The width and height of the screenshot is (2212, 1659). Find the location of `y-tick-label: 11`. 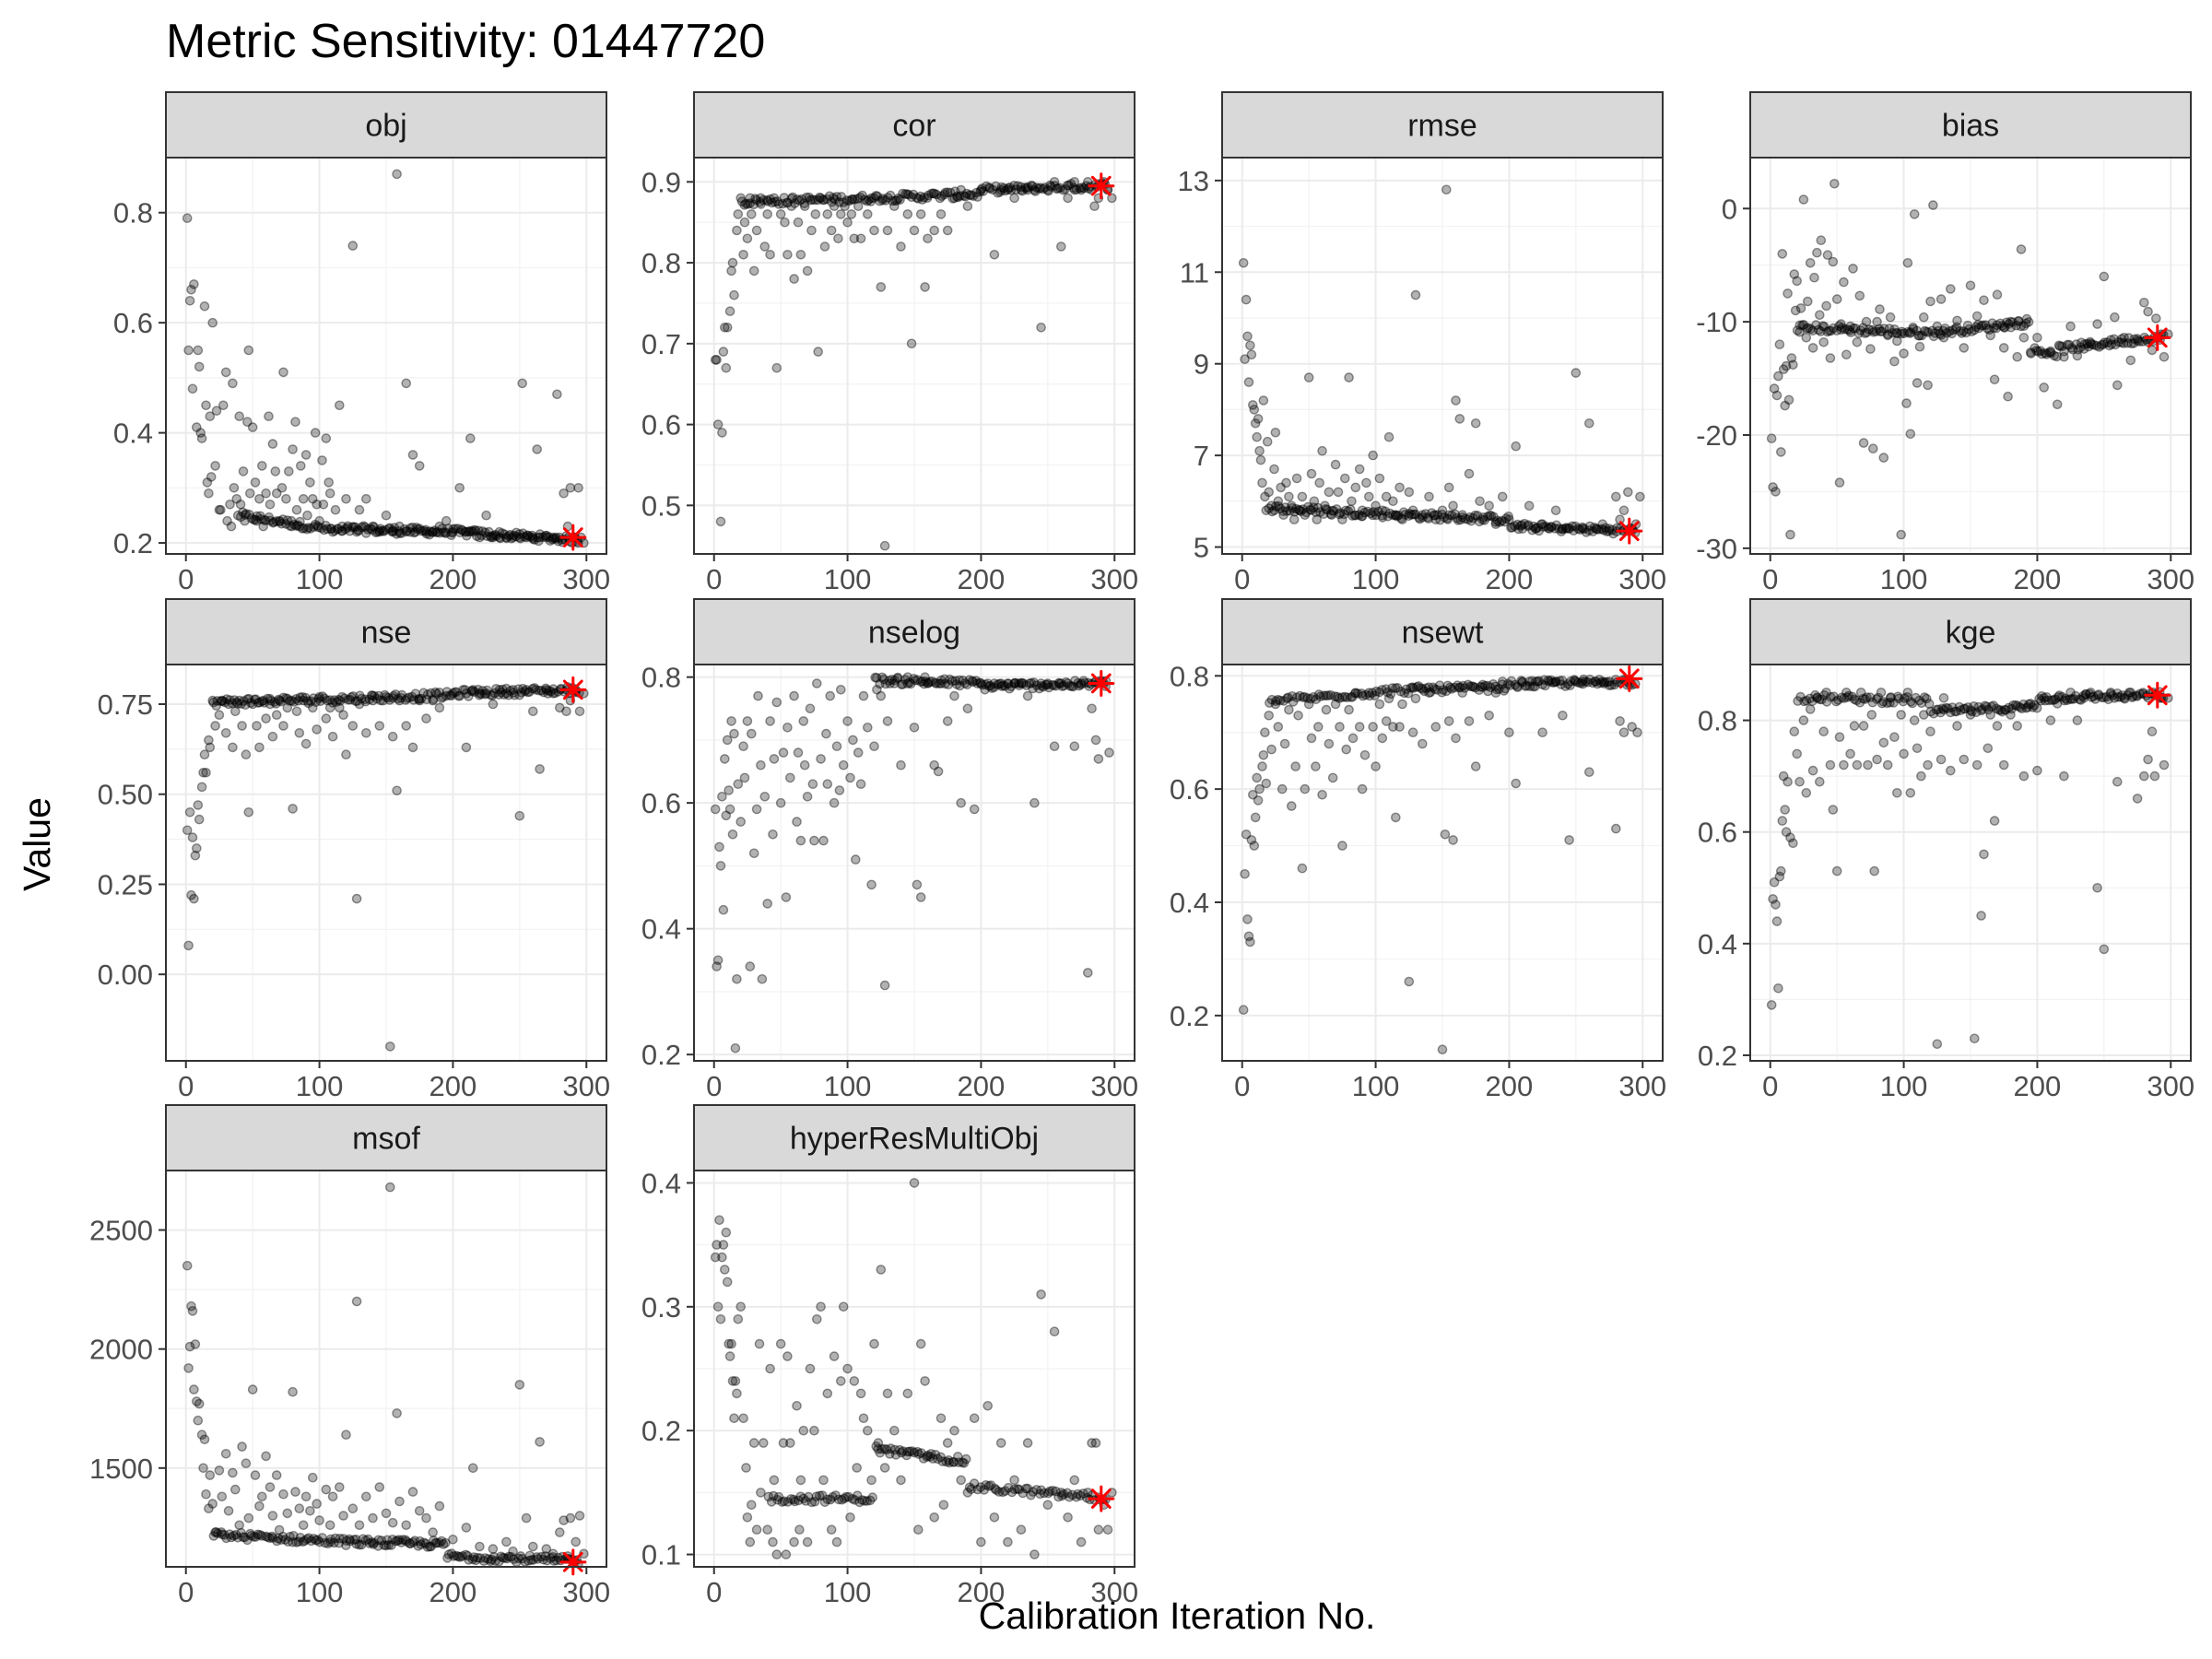

y-tick-label: 11 is located at coordinates (1194, 272).